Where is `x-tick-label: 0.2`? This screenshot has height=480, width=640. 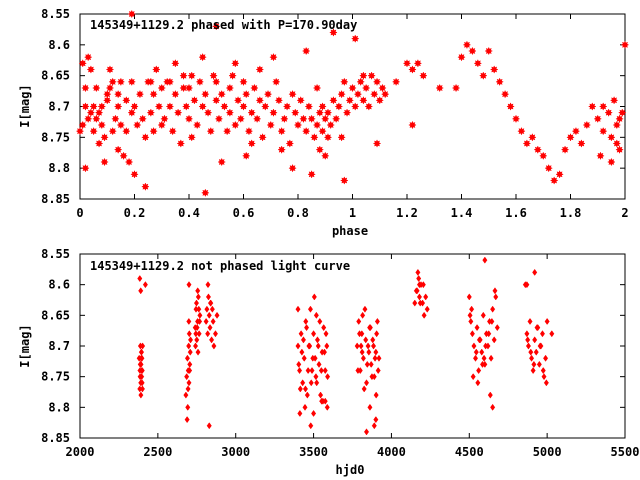 x-tick-label: 0.2 is located at coordinates (135, 213).